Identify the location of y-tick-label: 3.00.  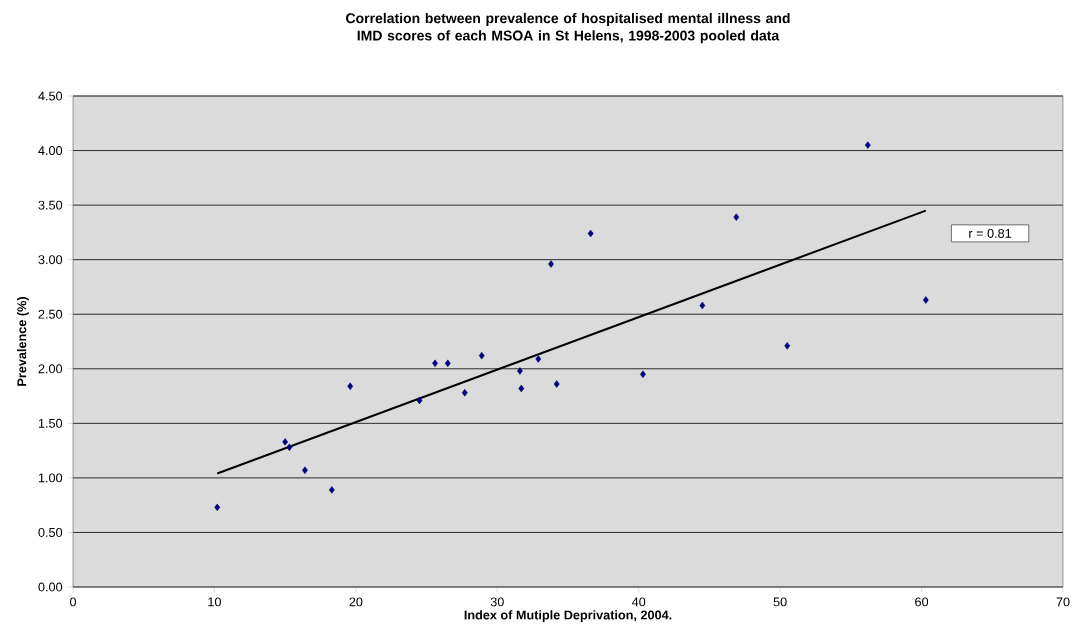
(50, 260).